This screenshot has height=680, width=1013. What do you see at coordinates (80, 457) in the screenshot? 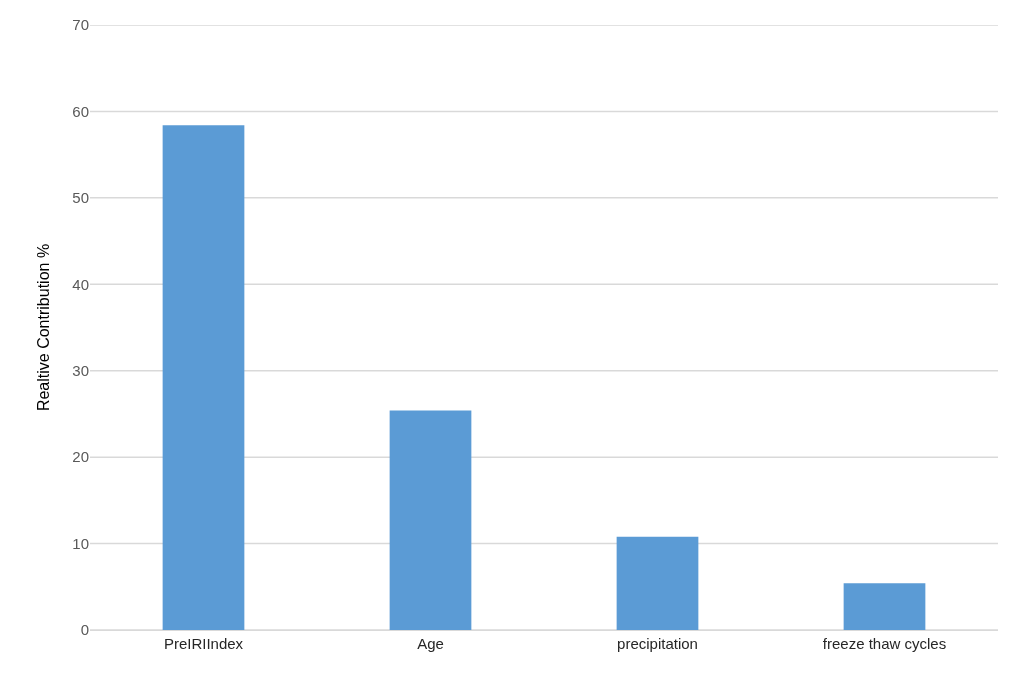
I see `y-tick-label: 20` at bounding box center [80, 457].